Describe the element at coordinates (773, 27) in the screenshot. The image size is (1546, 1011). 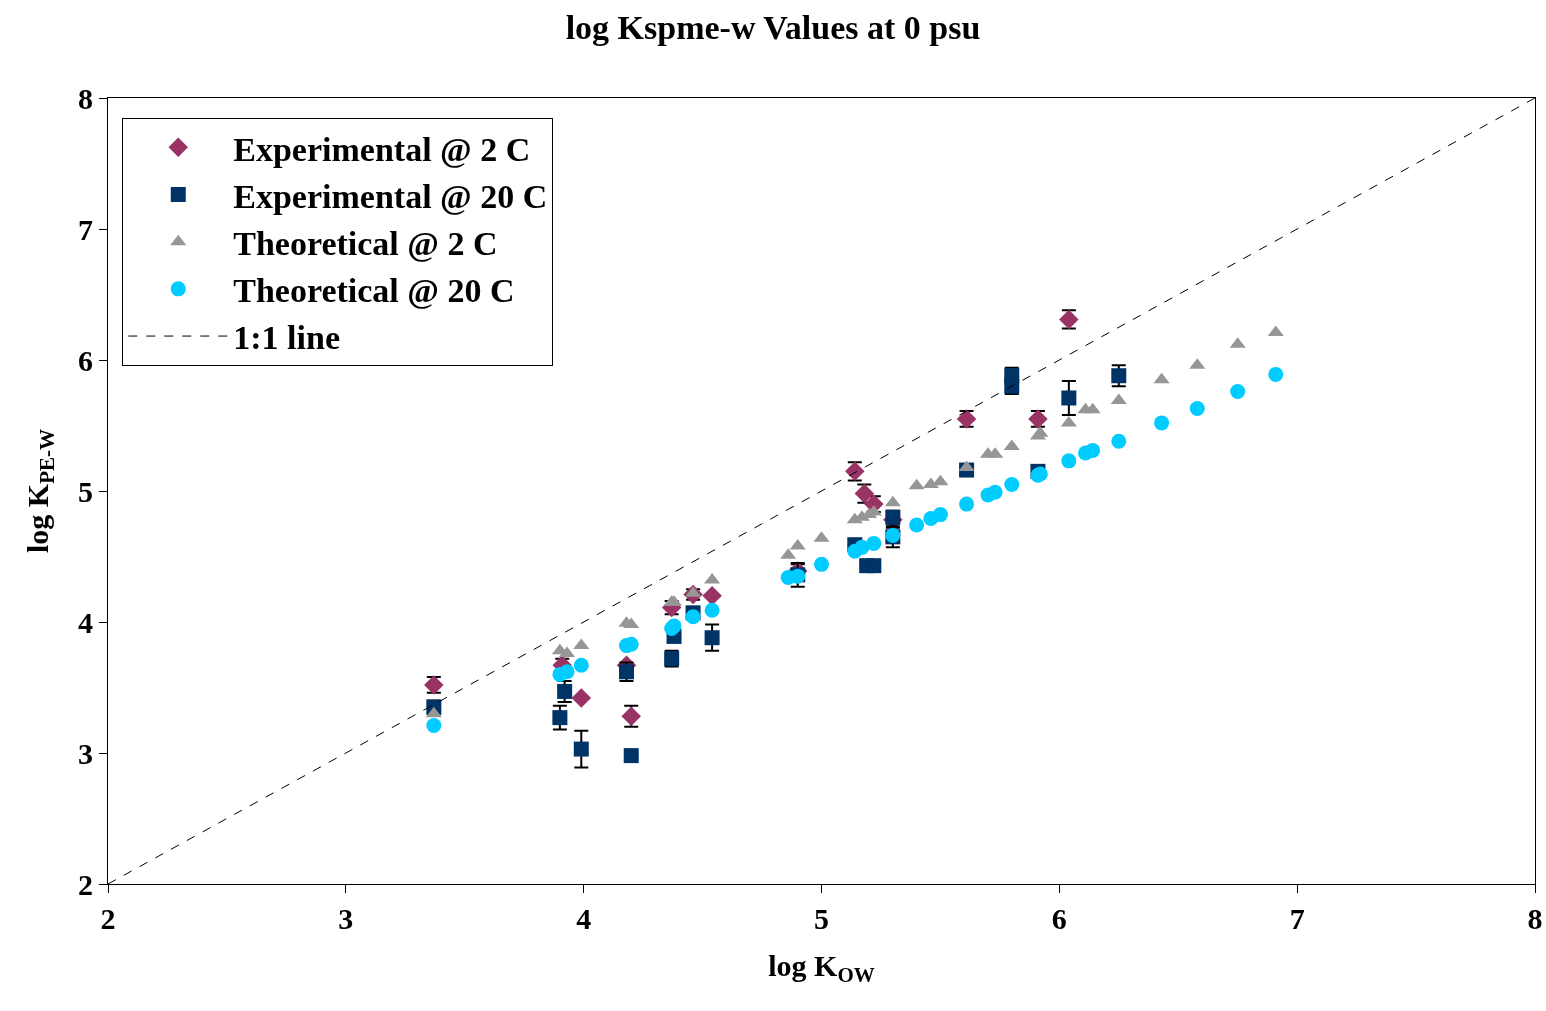
I see `chart-title: log Kspme-w Values at 0 psu` at that location.